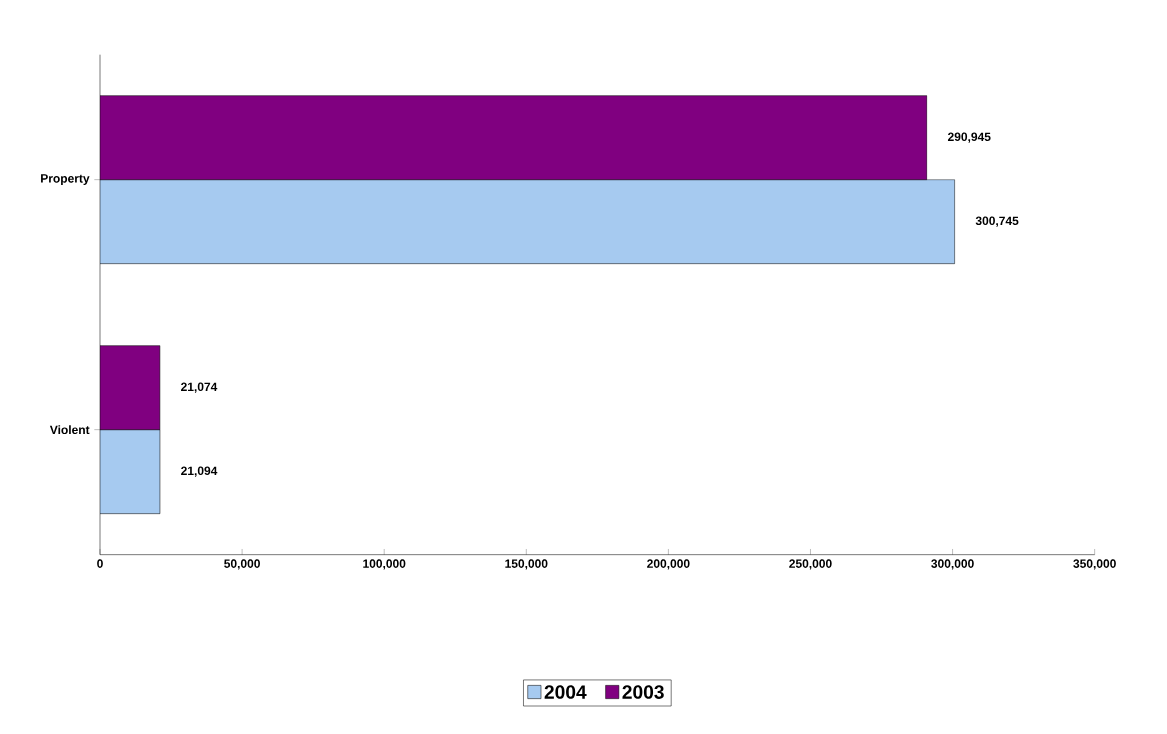 The image size is (1167, 734). What do you see at coordinates (65, 180) in the screenshot?
I see `y-tick-label: Property` at bounding box center [65, 180].